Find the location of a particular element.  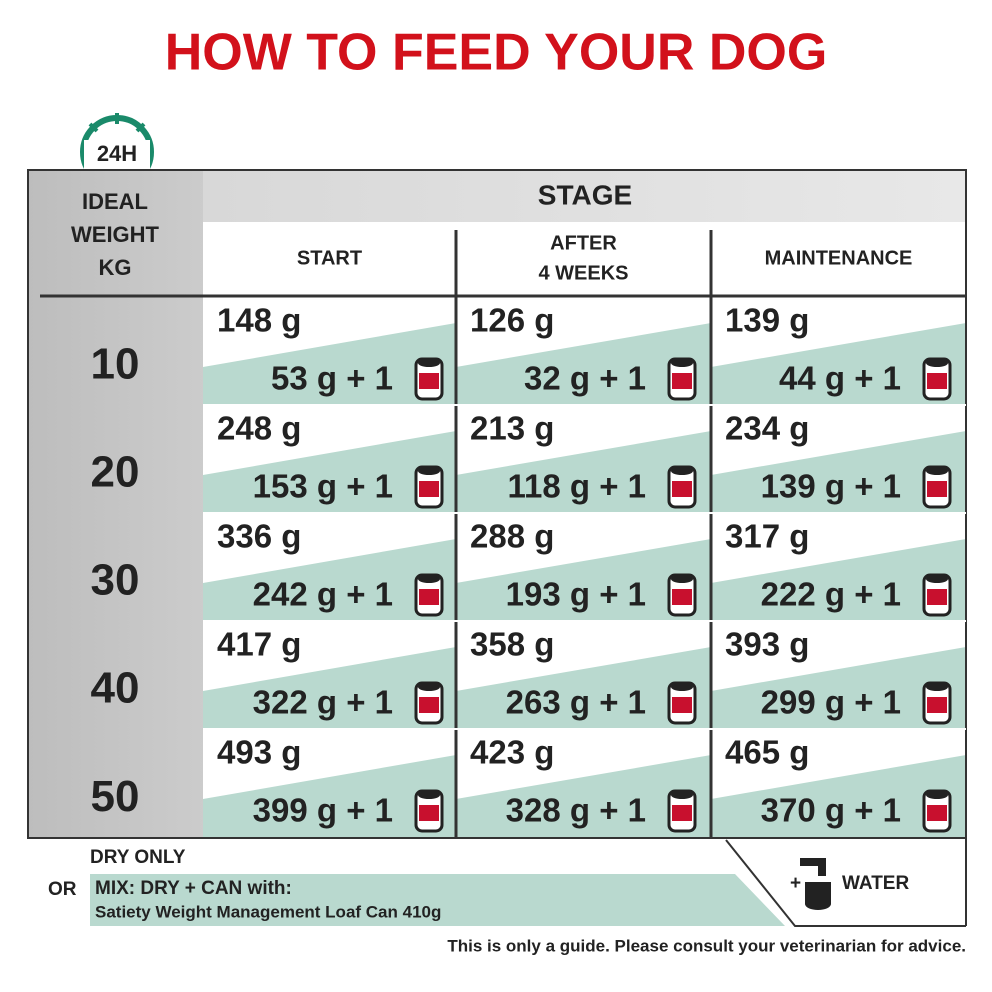

mix-amount: 53 g + 1 is located at coordinates (332, 378).